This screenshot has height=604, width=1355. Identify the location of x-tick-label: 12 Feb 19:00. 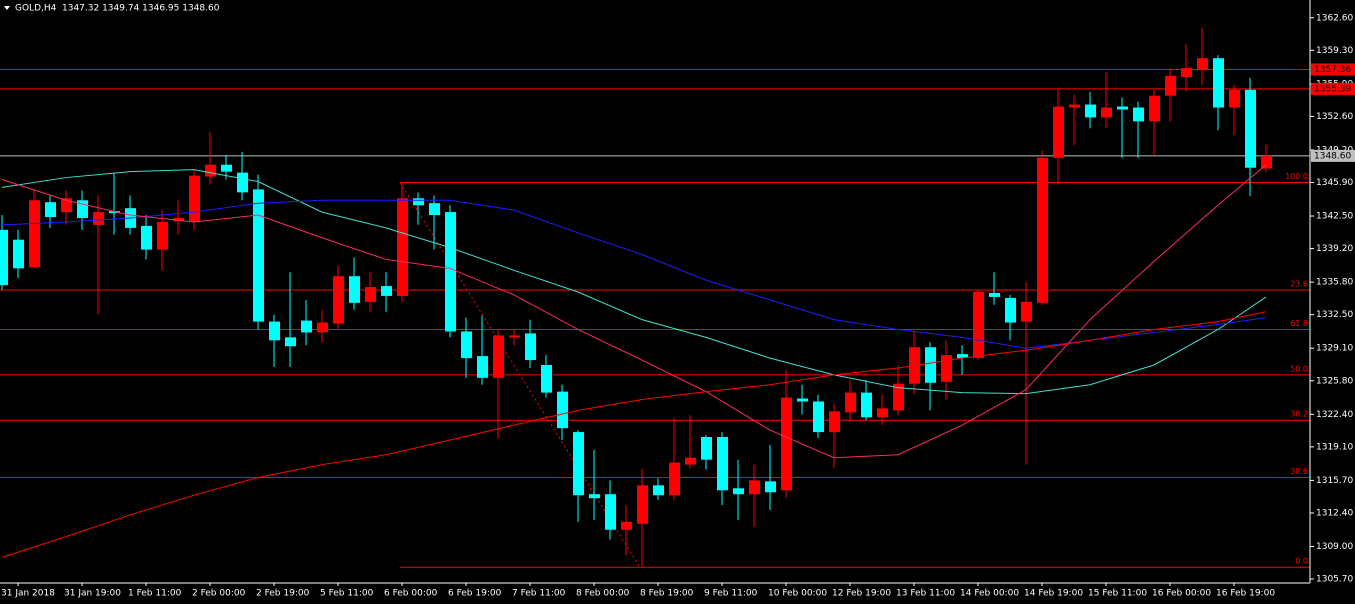
(861, 594).